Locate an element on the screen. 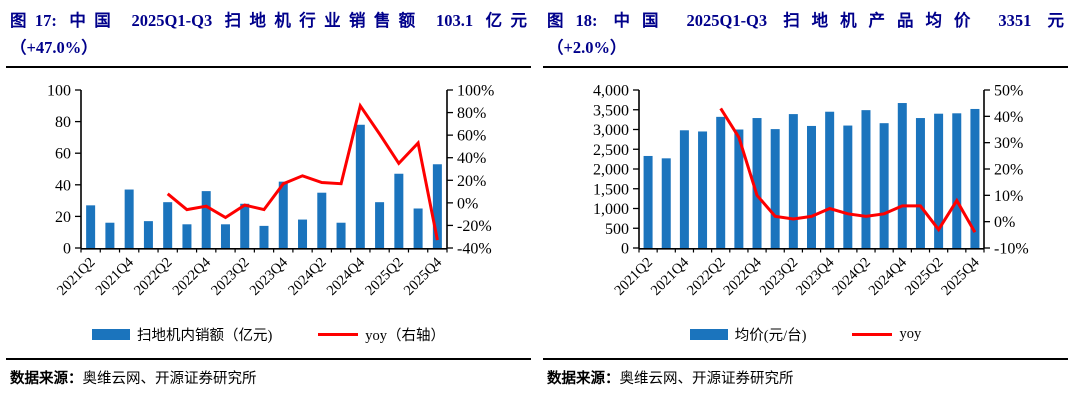 The height and width of the screenshot is (416, 1074). figure-17-legend-item-bar: 扫地机内销额（亿元) is located at coordinates (182, 334).